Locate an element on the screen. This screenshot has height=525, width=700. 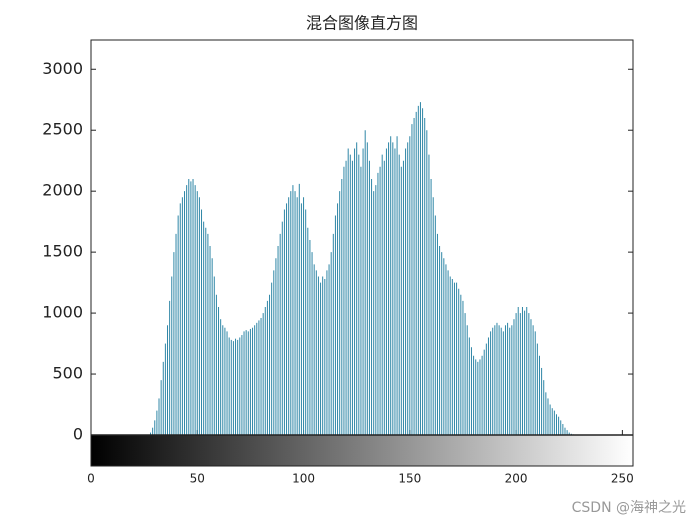
x-tick-label: 250 is located at coordinates (622, 479).